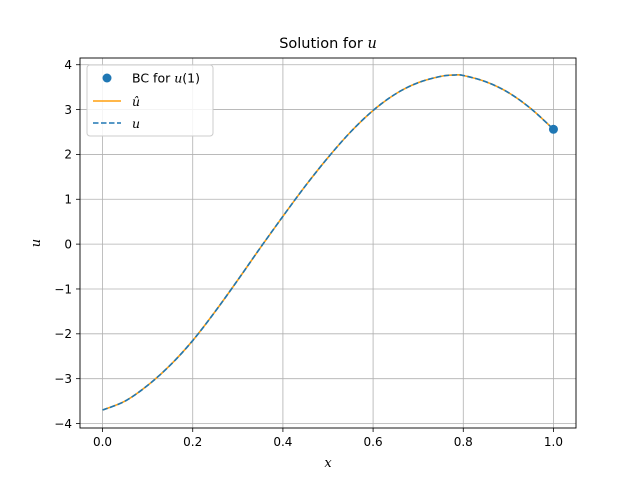 The height and width of the screenshot is (480, 640). I want to click on y-tick-label: 0, so click(68, 244).